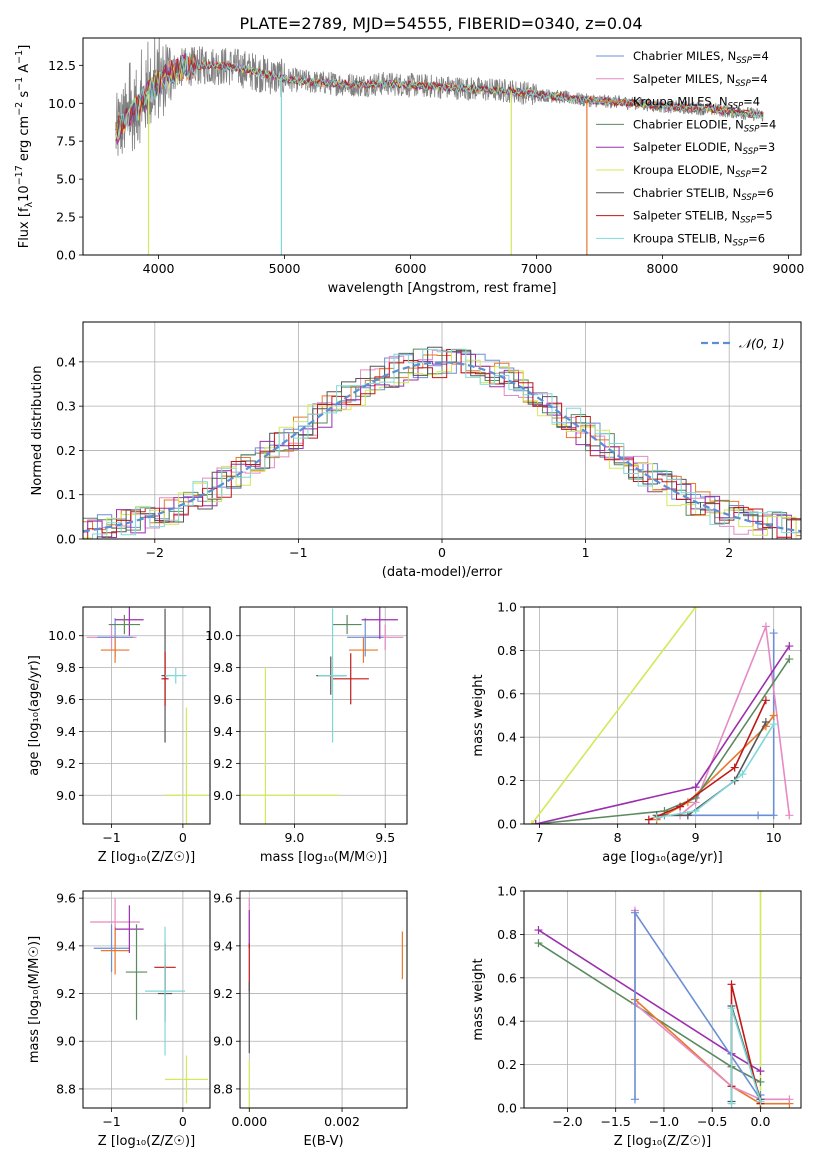 This screenshot has height=1170, width=819. Describe the element at coordinates (439, 99) in the screenshot. I see `model-spectrum-line` at that location.